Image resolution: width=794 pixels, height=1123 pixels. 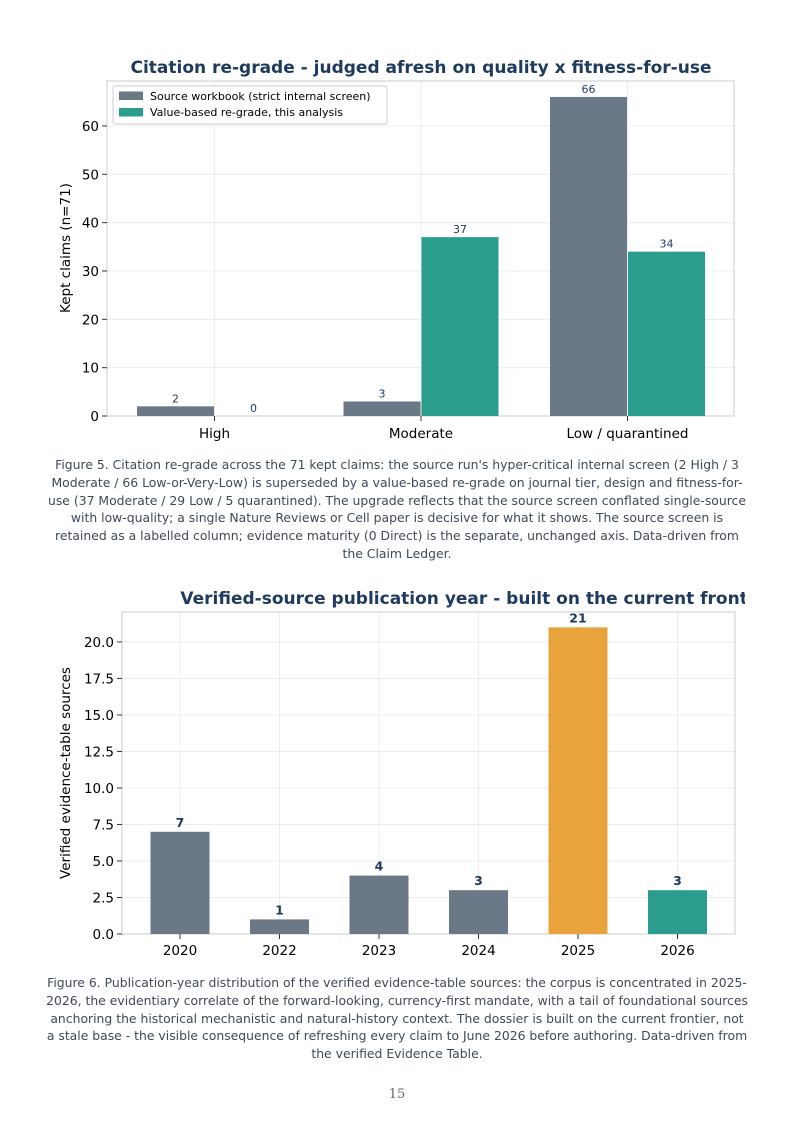 What do you see at coordinates (99, 752) in the screenshot?
I see `y-tick-label: 12.5` at bounding box center [99, 752].